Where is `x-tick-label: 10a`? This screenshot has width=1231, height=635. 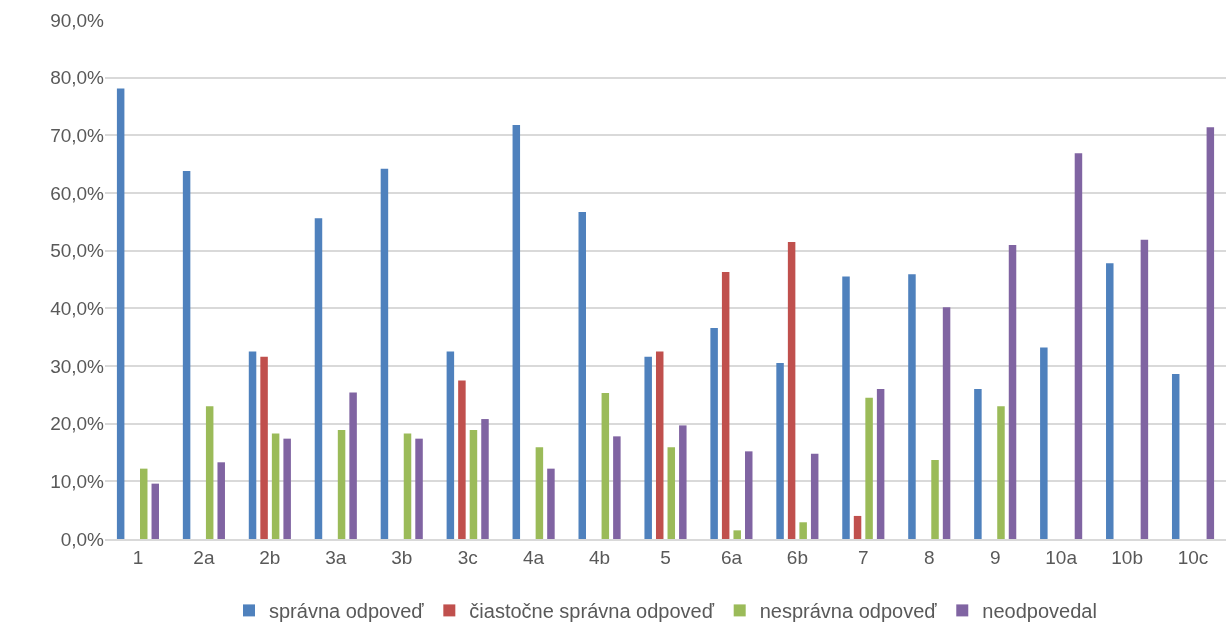 x-tick-label: 10a is located at coordinates (1061, 557).